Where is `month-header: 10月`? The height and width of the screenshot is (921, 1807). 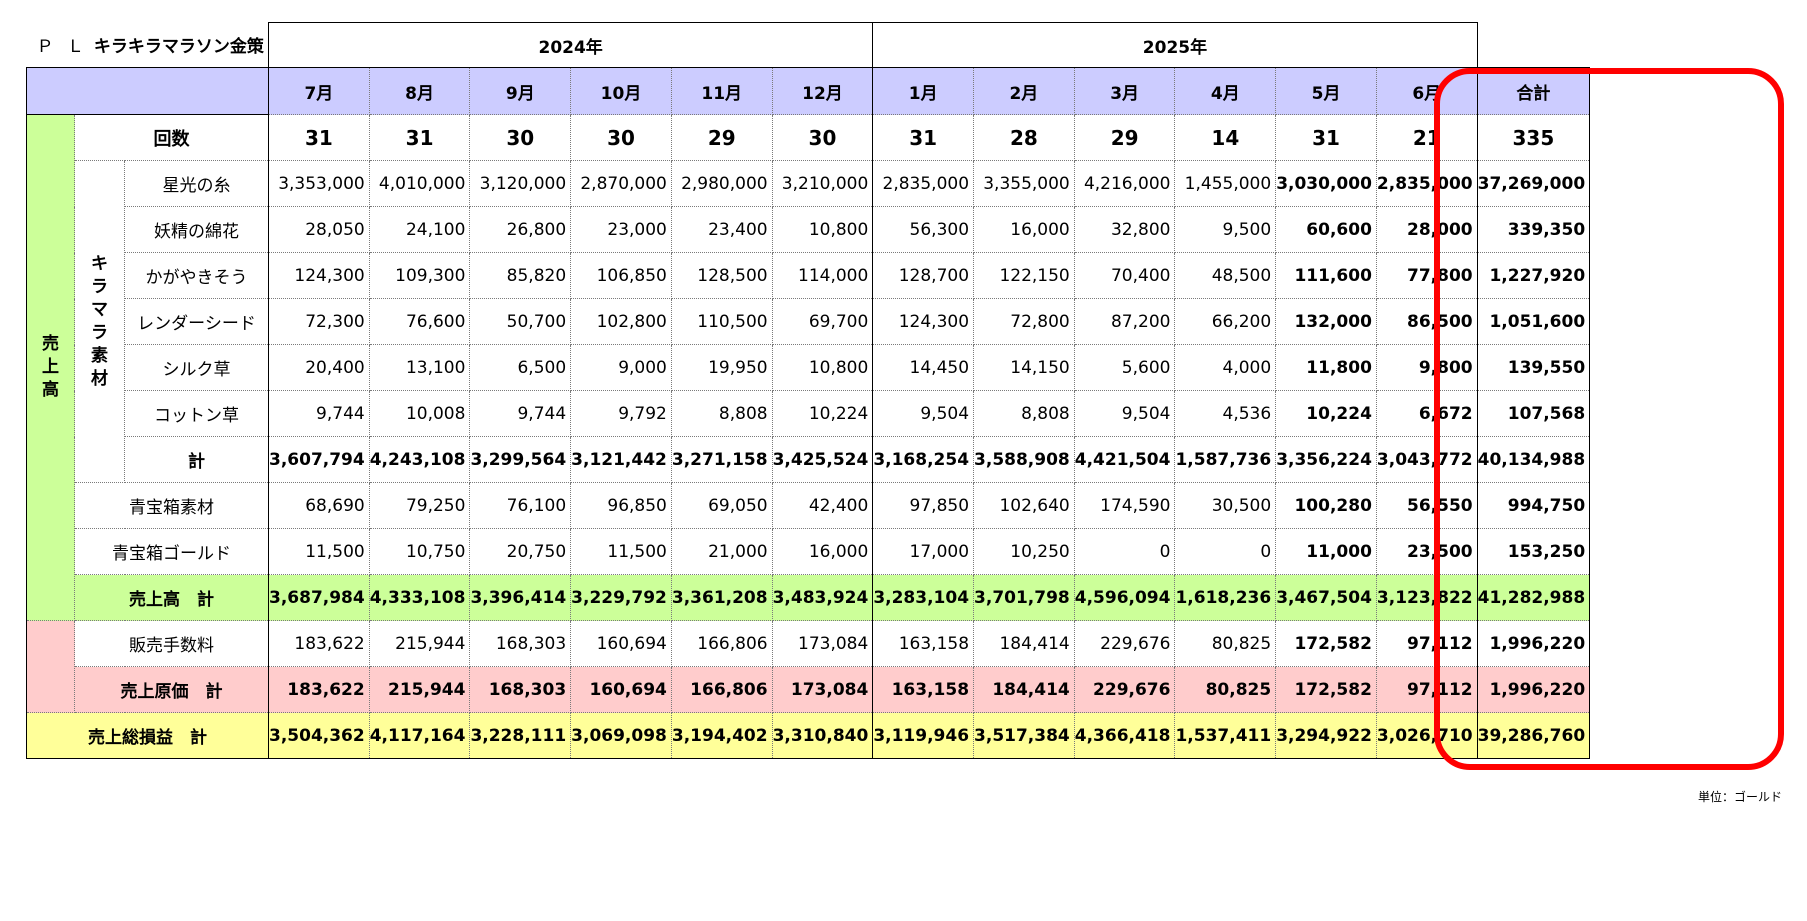
month-header: 10月 is located at coordinates (621, 91).